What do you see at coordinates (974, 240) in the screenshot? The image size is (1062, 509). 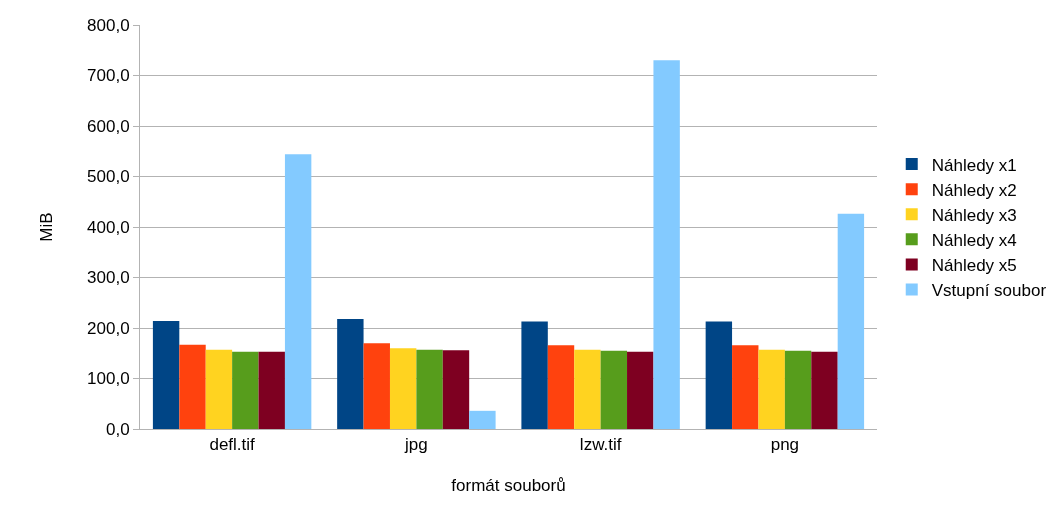 I see `legend-label: Náhledy x4` at bounding box center [974, 240].